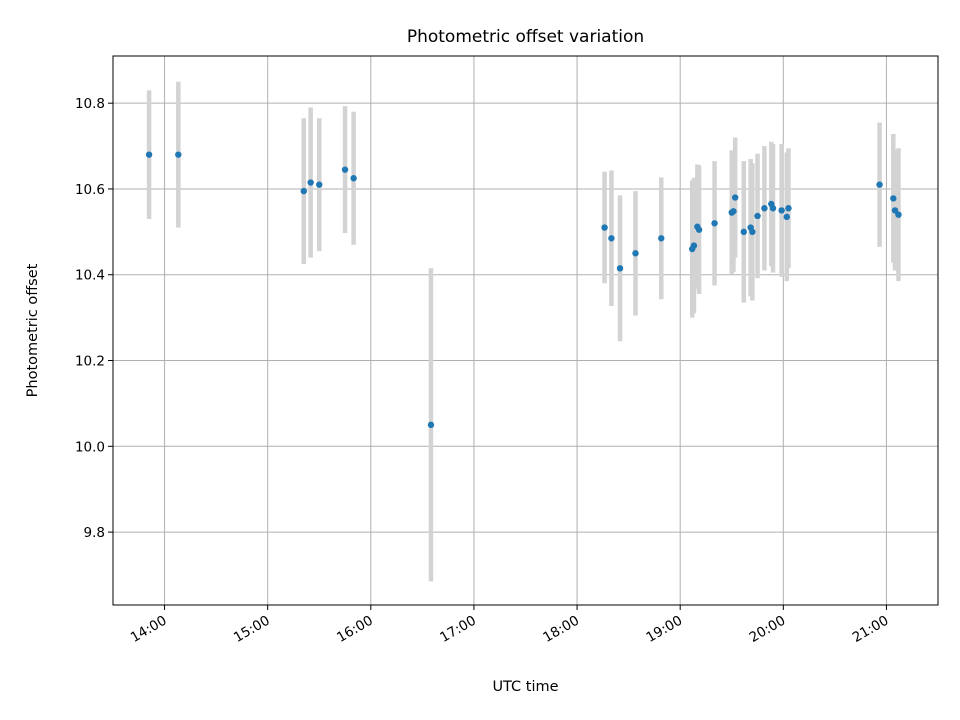 This screenshot has height=720, width=960. I want to click on y-tick-label: 9.8, so click(94, 533).